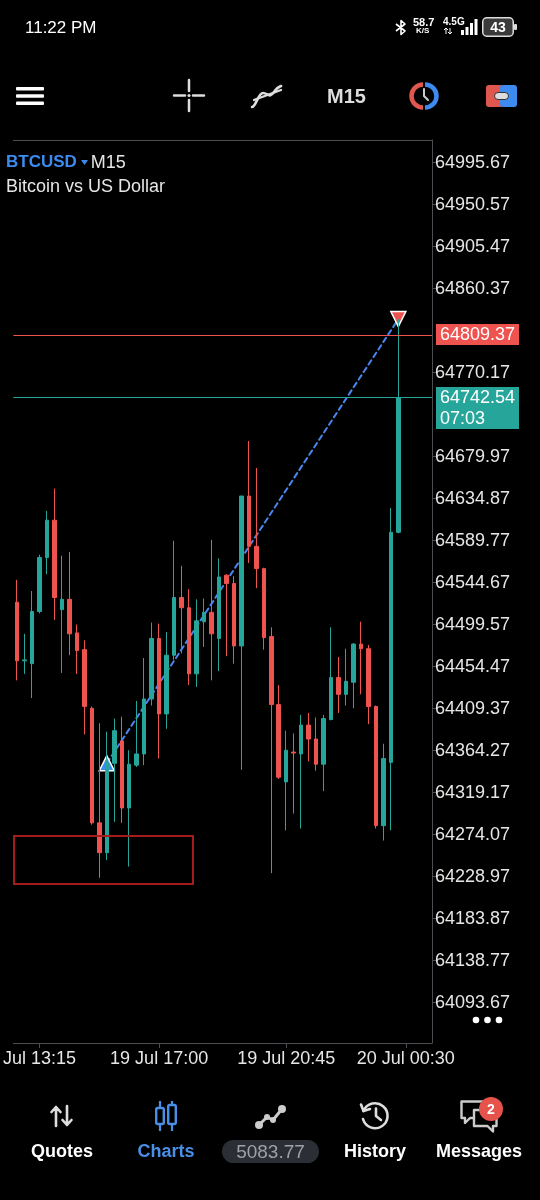  What do you see at coordinates (108, 162) in the screenshot?
I see `annotation: M15` at bounding box center [108, 162].